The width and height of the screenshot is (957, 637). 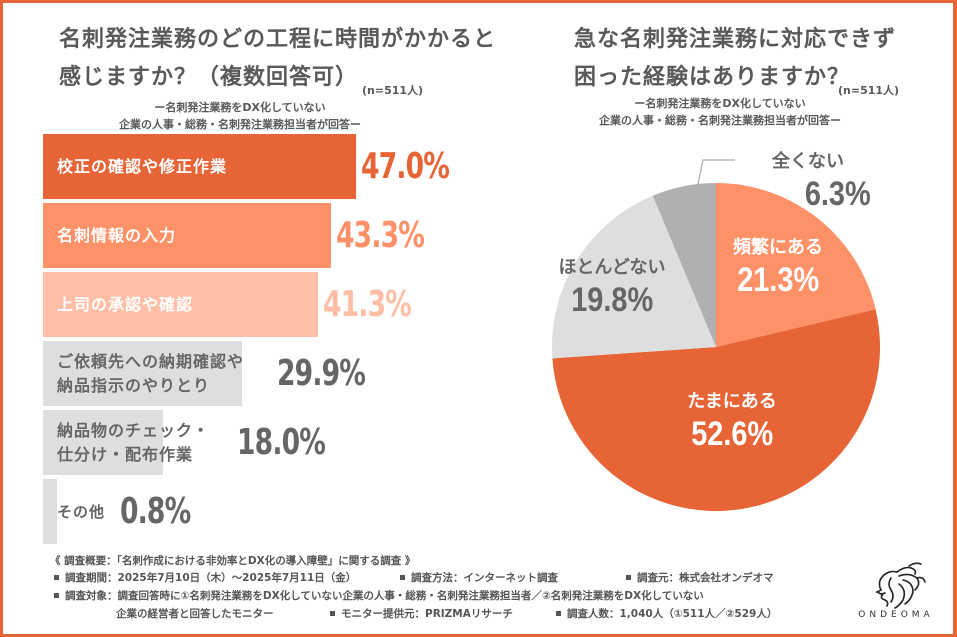 I want to click on ondeoma-logo: ONDEOMA, so click(x=896, y=595).